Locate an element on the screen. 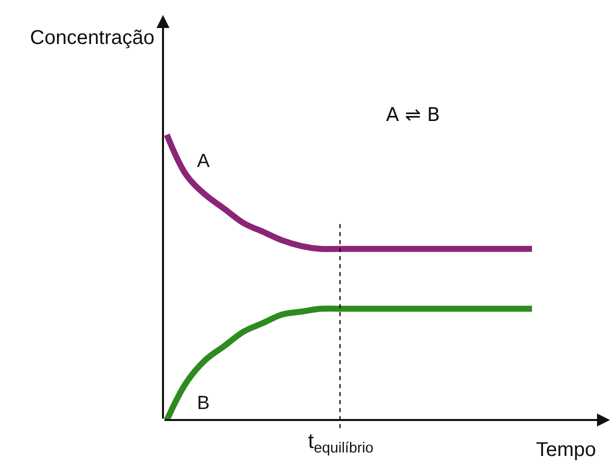 The height and width of the screenshot is (461, 613). series-label: B is located at coordinates (203, 403).